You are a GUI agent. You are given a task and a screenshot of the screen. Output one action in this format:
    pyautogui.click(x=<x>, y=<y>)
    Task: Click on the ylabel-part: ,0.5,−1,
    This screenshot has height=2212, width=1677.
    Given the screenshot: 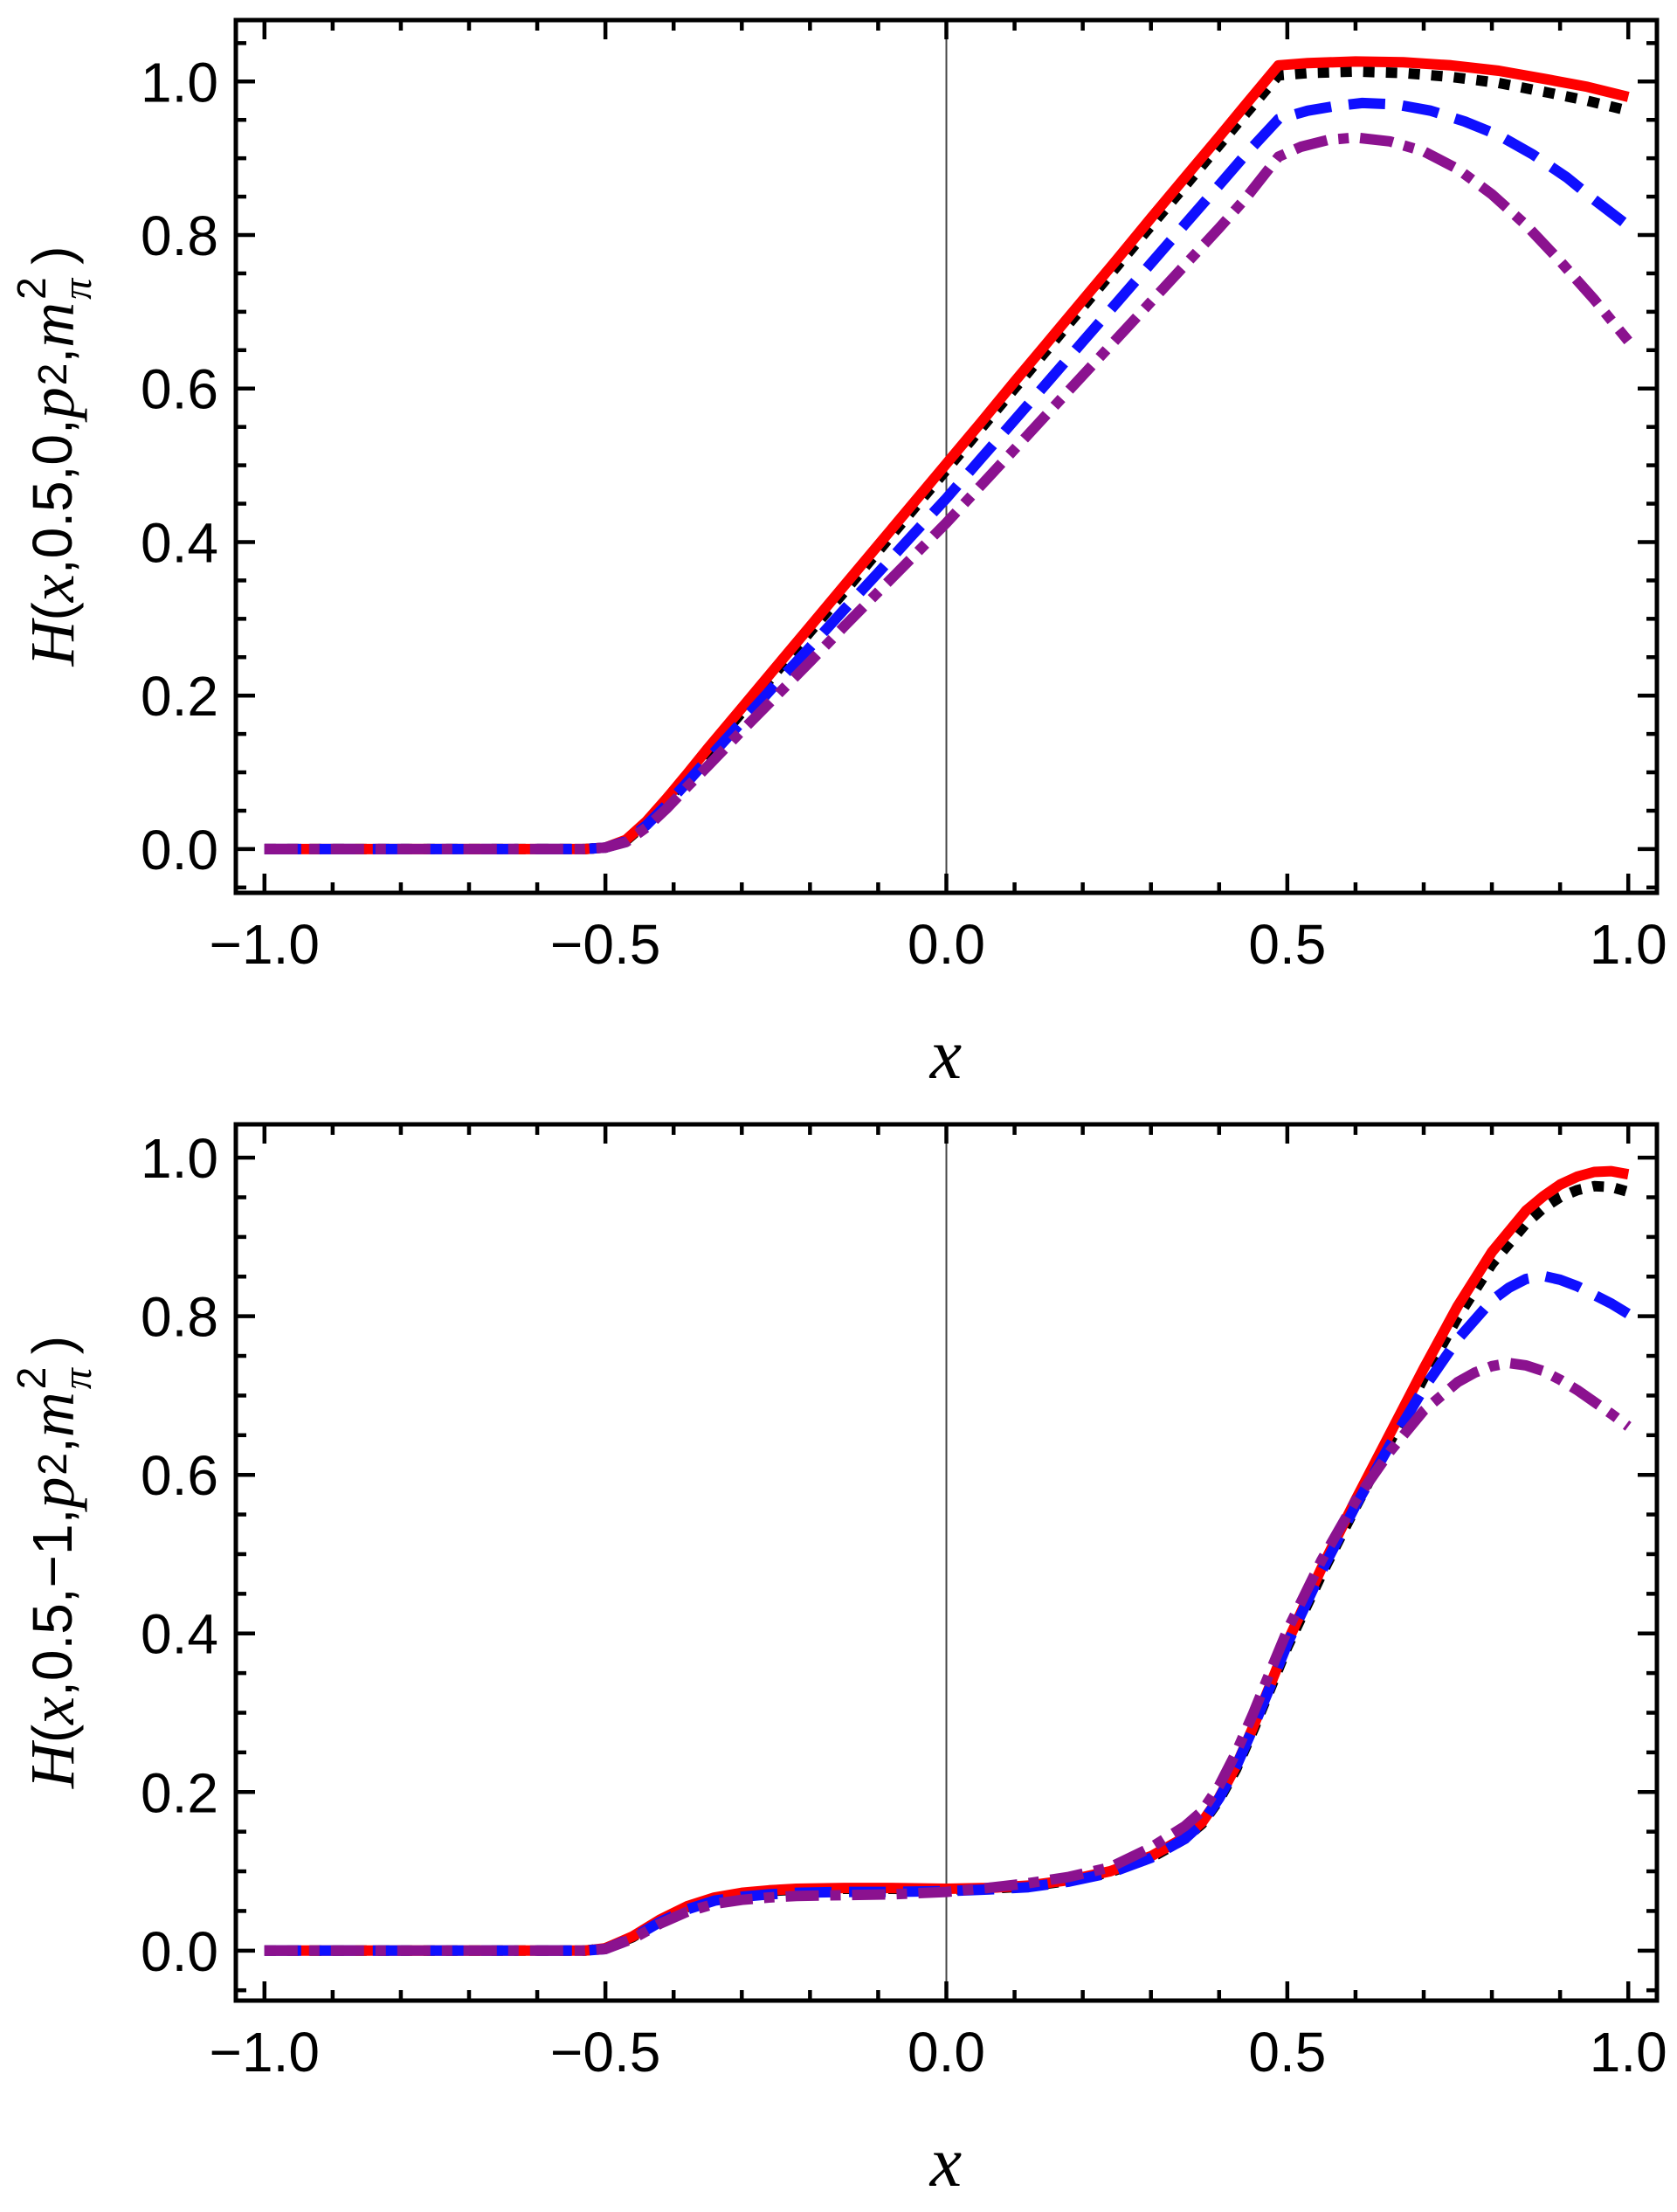 What is the action you would take?
    pyautogui.click(x=52, y=1602)
    